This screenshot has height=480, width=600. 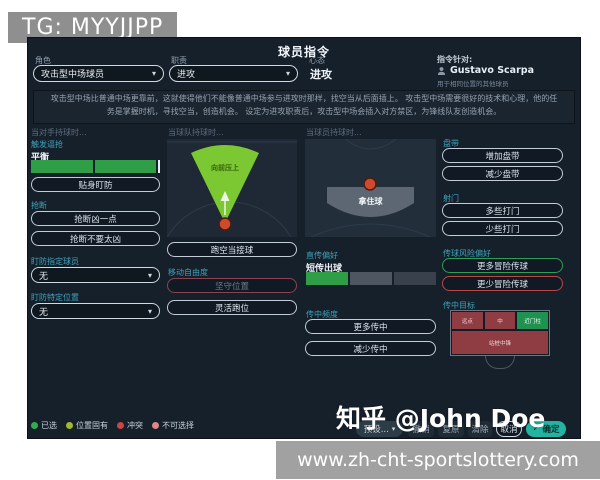 I want to click on hold-ball-pitch-graphic: 拿住球, so click(x=370, y=188).